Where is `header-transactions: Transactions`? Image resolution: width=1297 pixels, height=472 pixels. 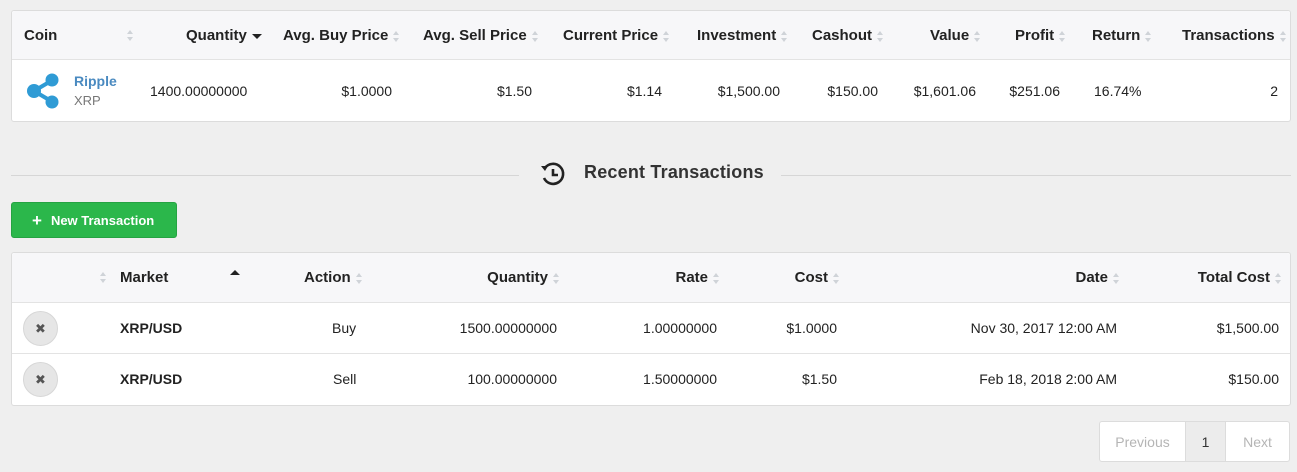 header-transactions: Transactions is located at coordinates (1234, 35).